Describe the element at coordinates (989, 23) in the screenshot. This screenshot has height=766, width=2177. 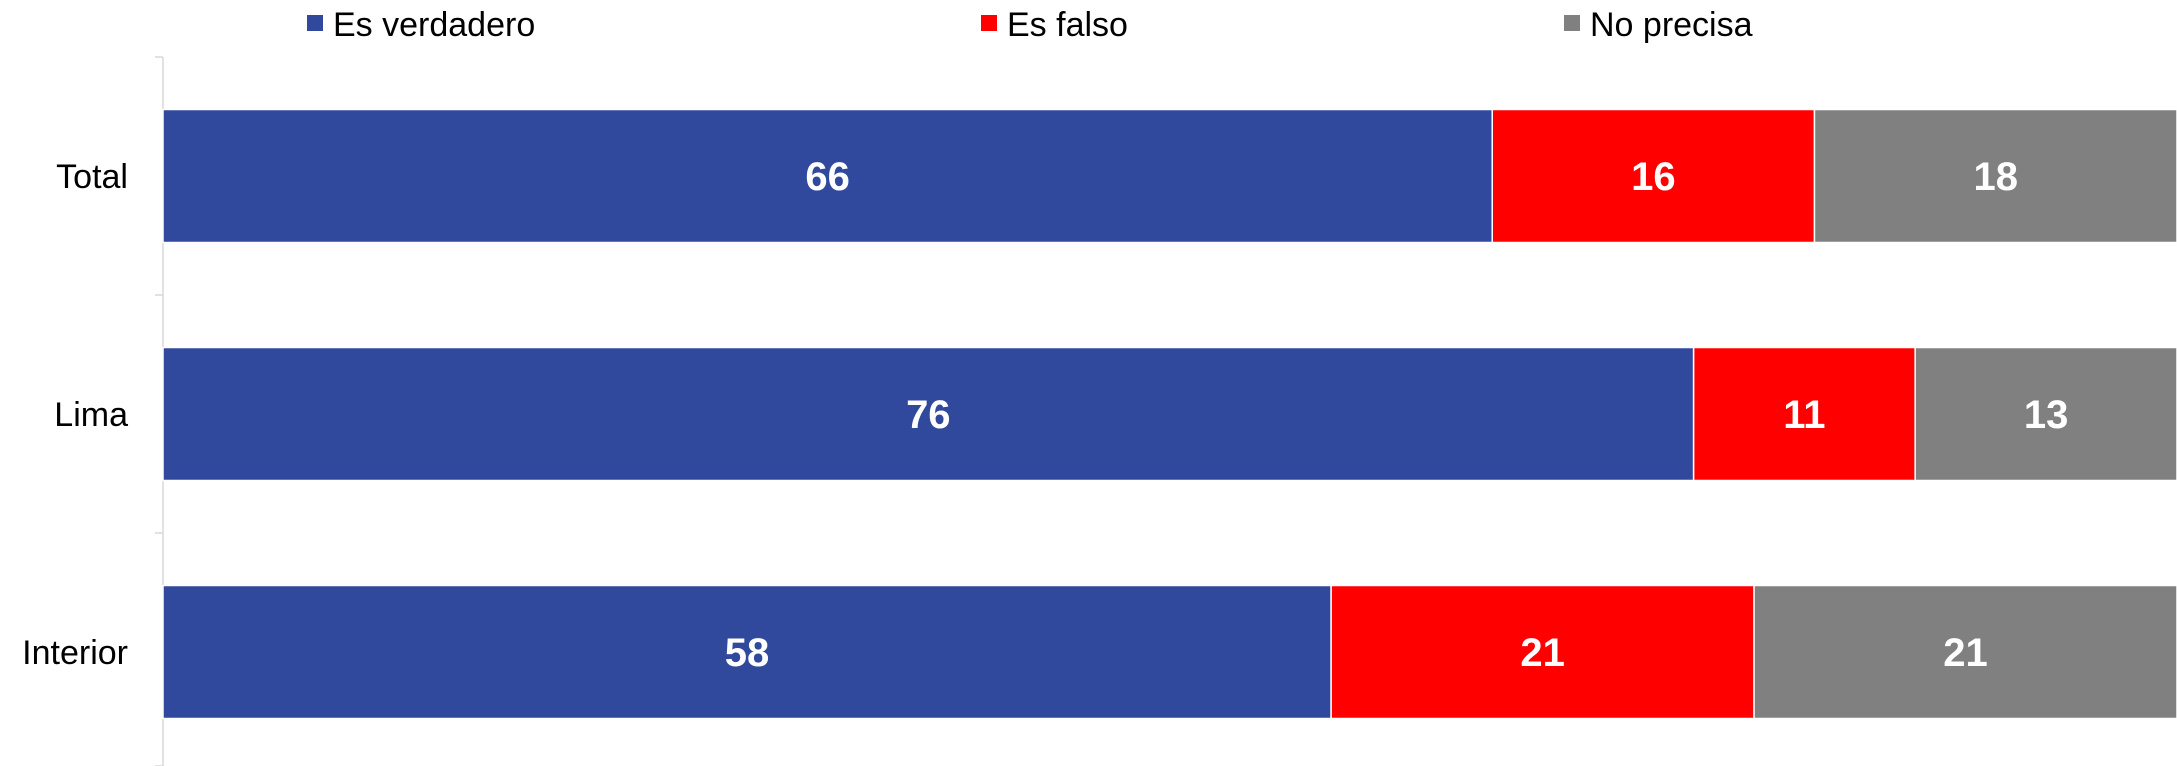
I see `legend-swatch-es-falso` at that location.